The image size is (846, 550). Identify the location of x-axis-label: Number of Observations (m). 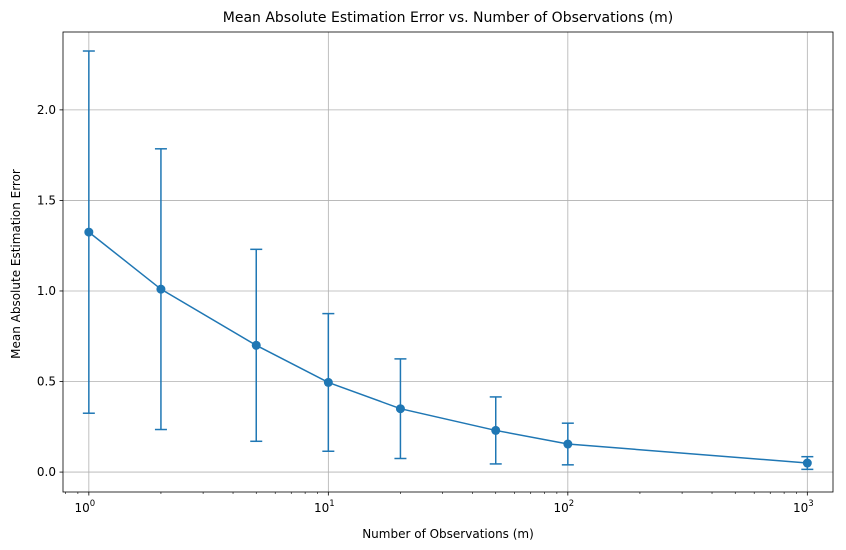
(448, 534).